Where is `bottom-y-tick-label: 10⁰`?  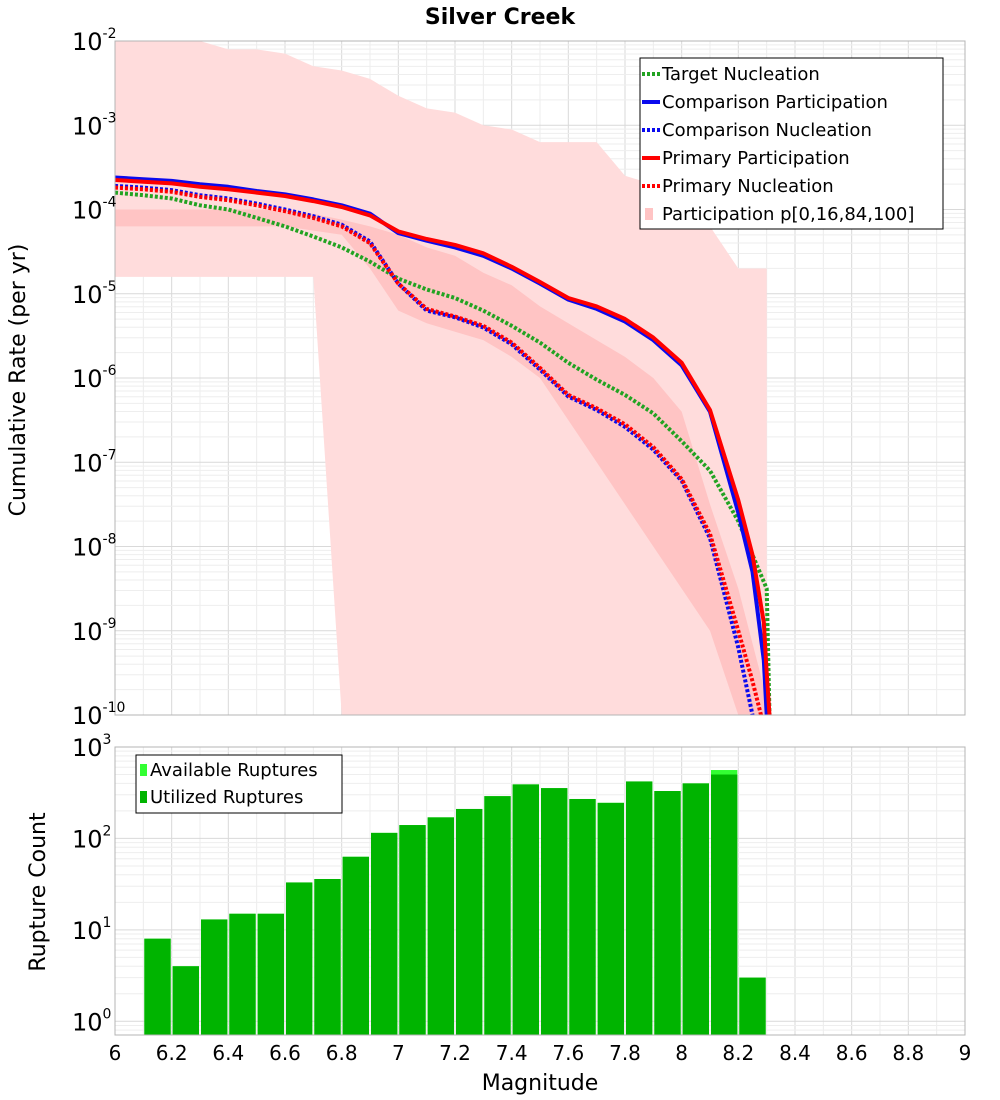 bottom-y-tick-label: 10⁰ is located at coordinates (91, 1021).